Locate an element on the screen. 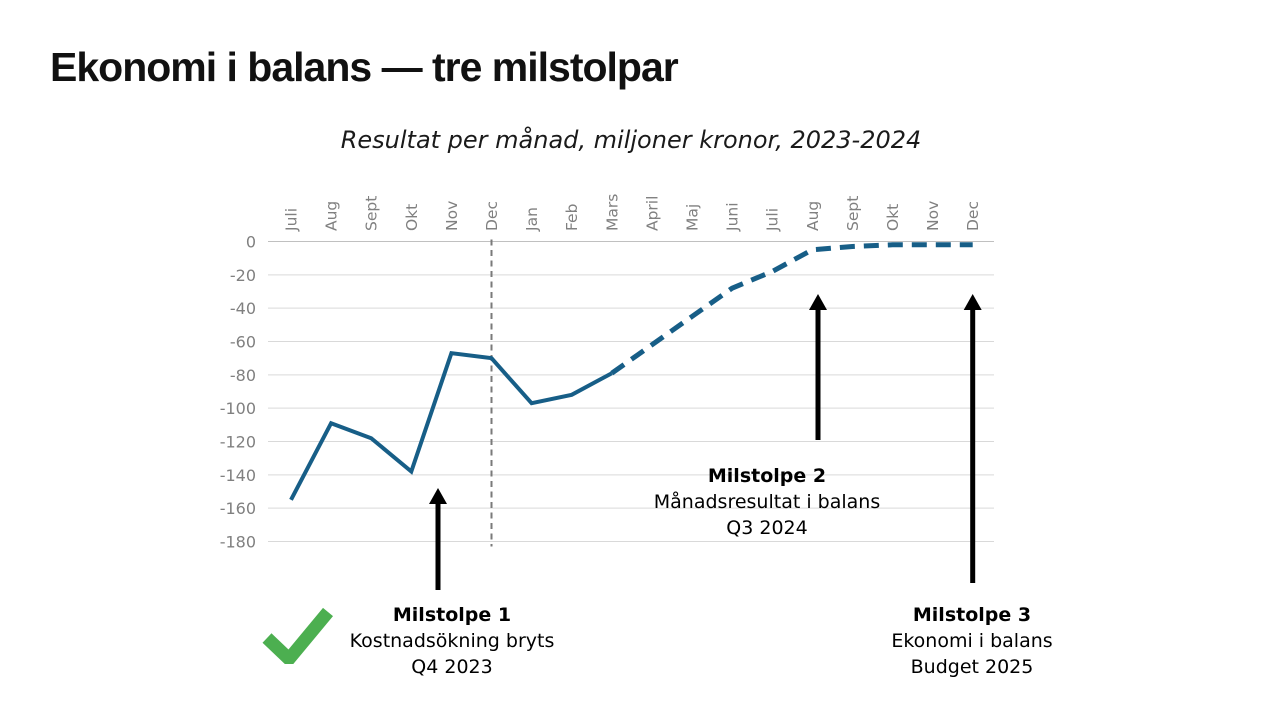 This screenshot has height=720, width=1280. x-axis-tick-label: Jan is located at coordinates (532, 219).